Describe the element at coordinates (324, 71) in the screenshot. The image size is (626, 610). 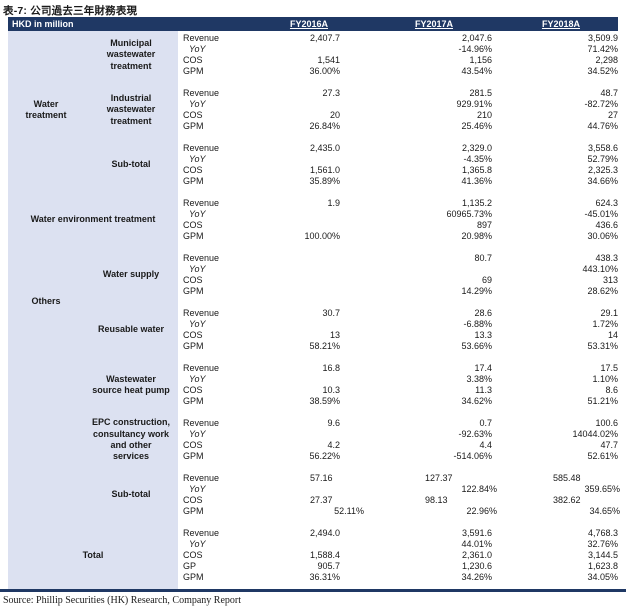
I see `value-cell: 36.00%` at that location.